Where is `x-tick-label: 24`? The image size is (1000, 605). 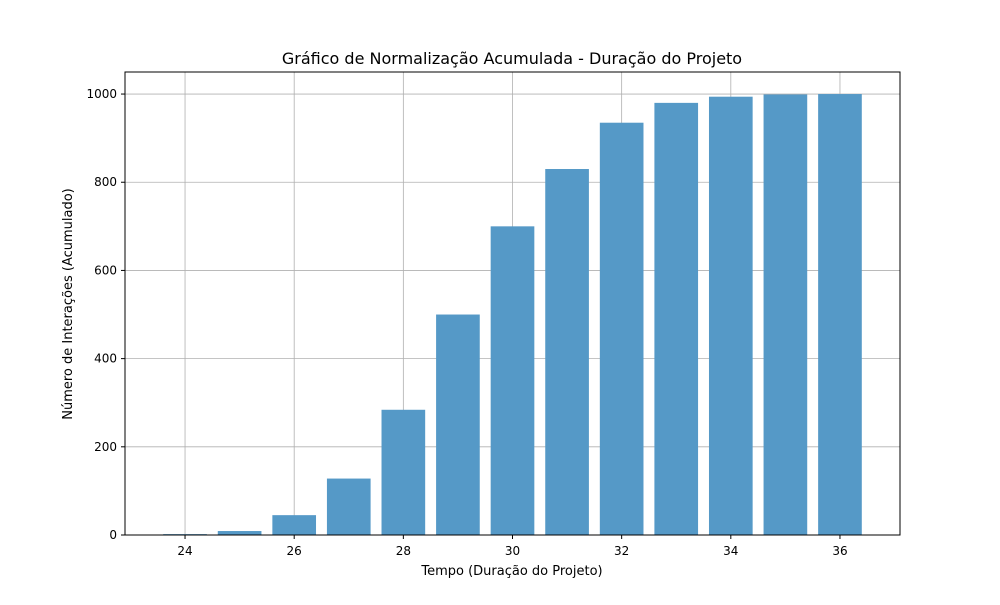 x-tick-label: 24 is located at coordinates (184, 551).